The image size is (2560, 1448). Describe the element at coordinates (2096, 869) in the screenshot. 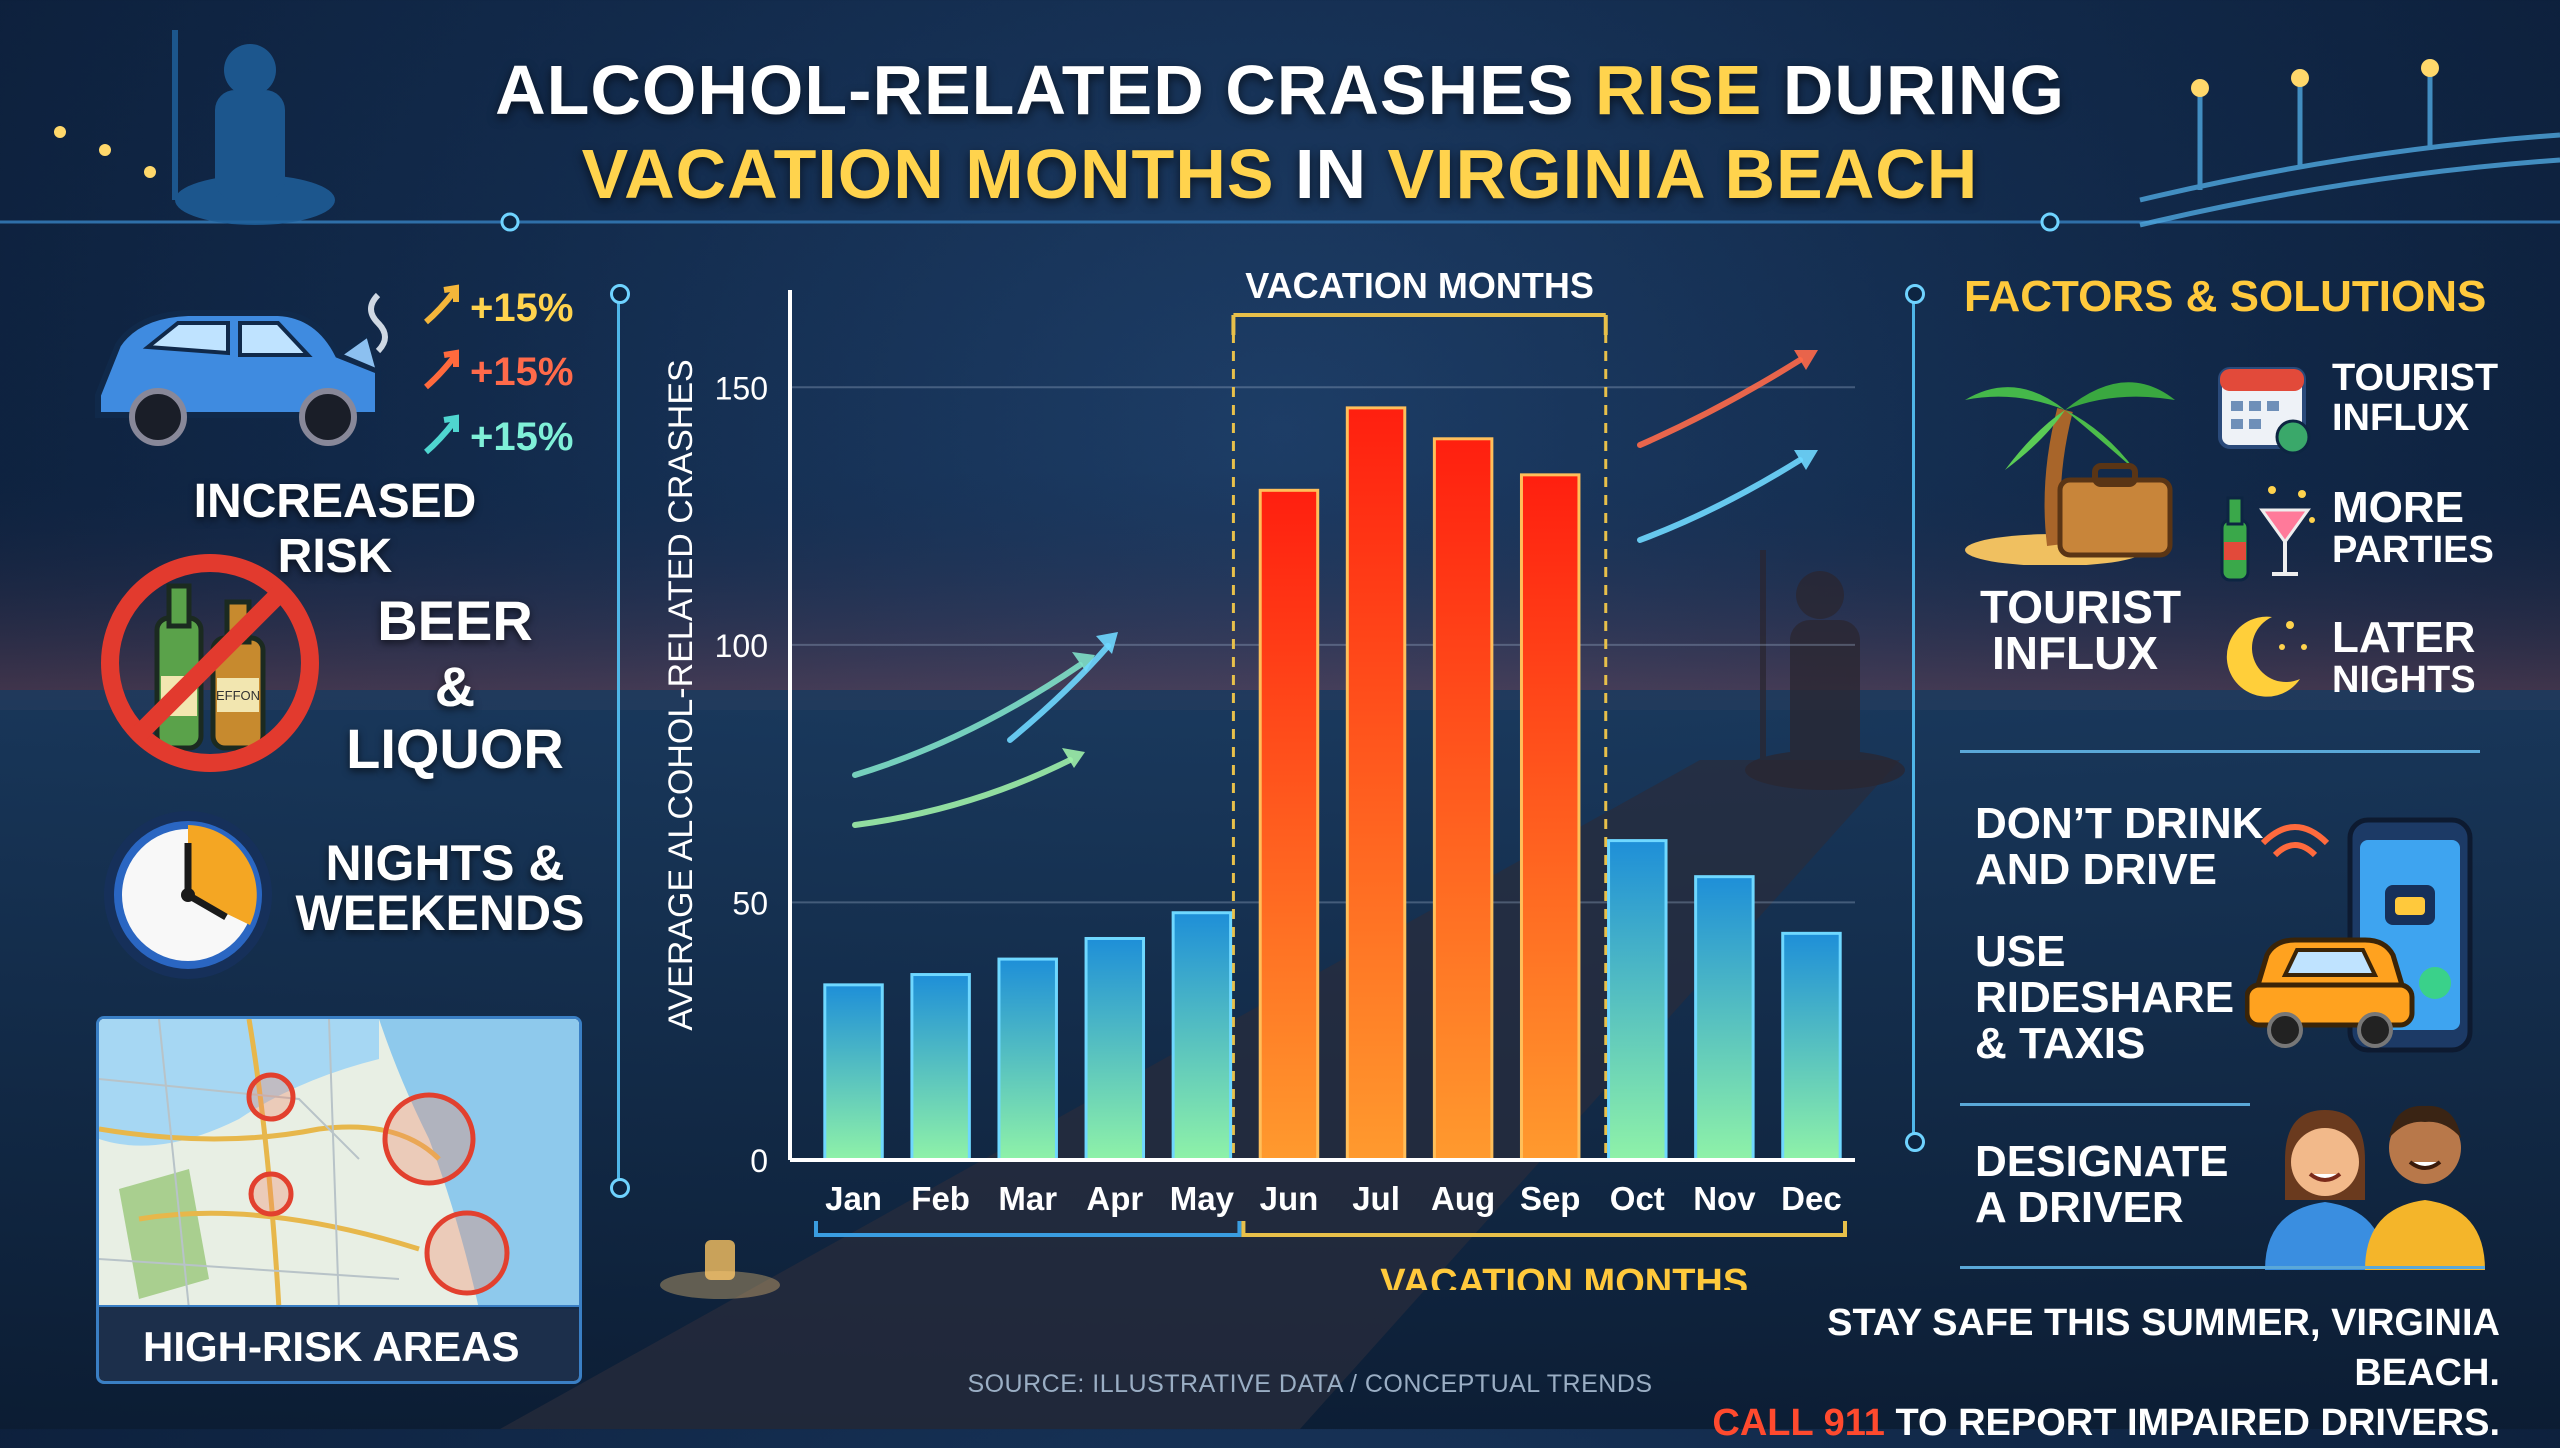

I see `solution-and-drive-label: AND DRIVE` at that location.